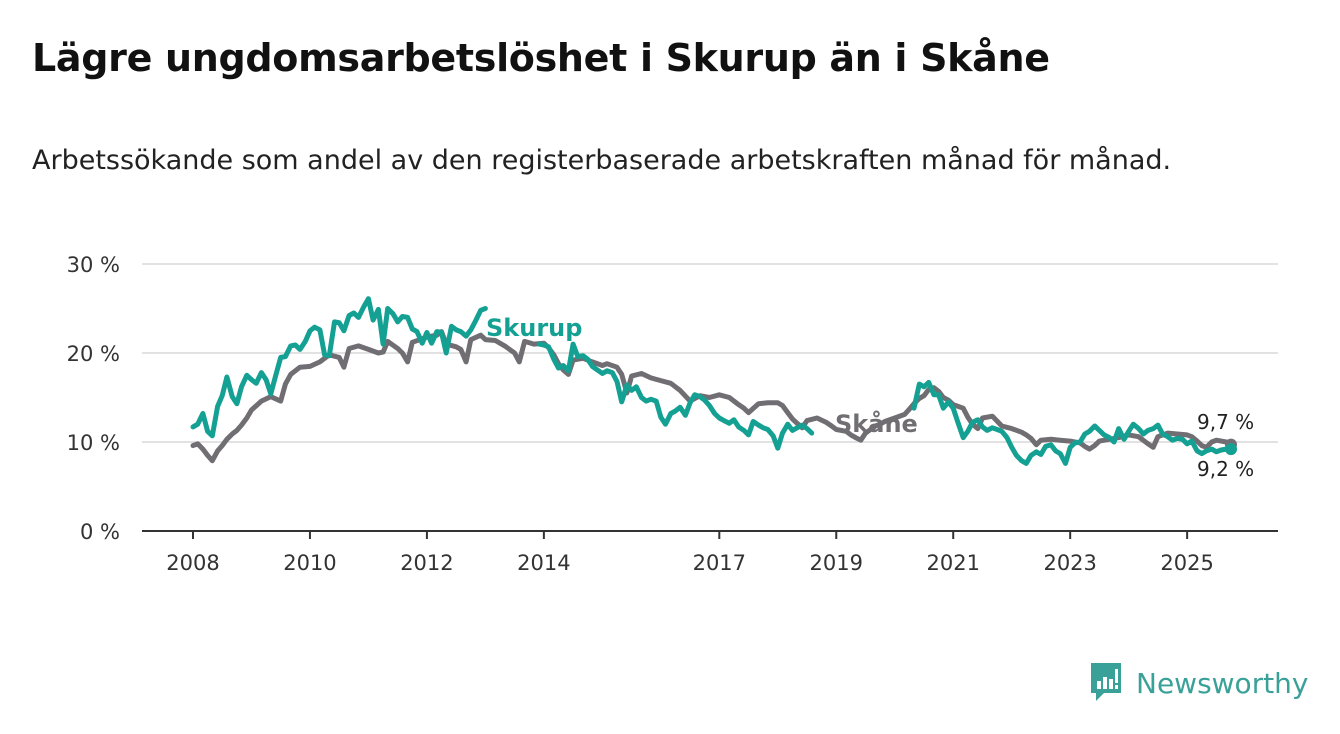 The image size is (1340, 734). I want to click on brand-logo: Newsworthy, so click(1198, 683).